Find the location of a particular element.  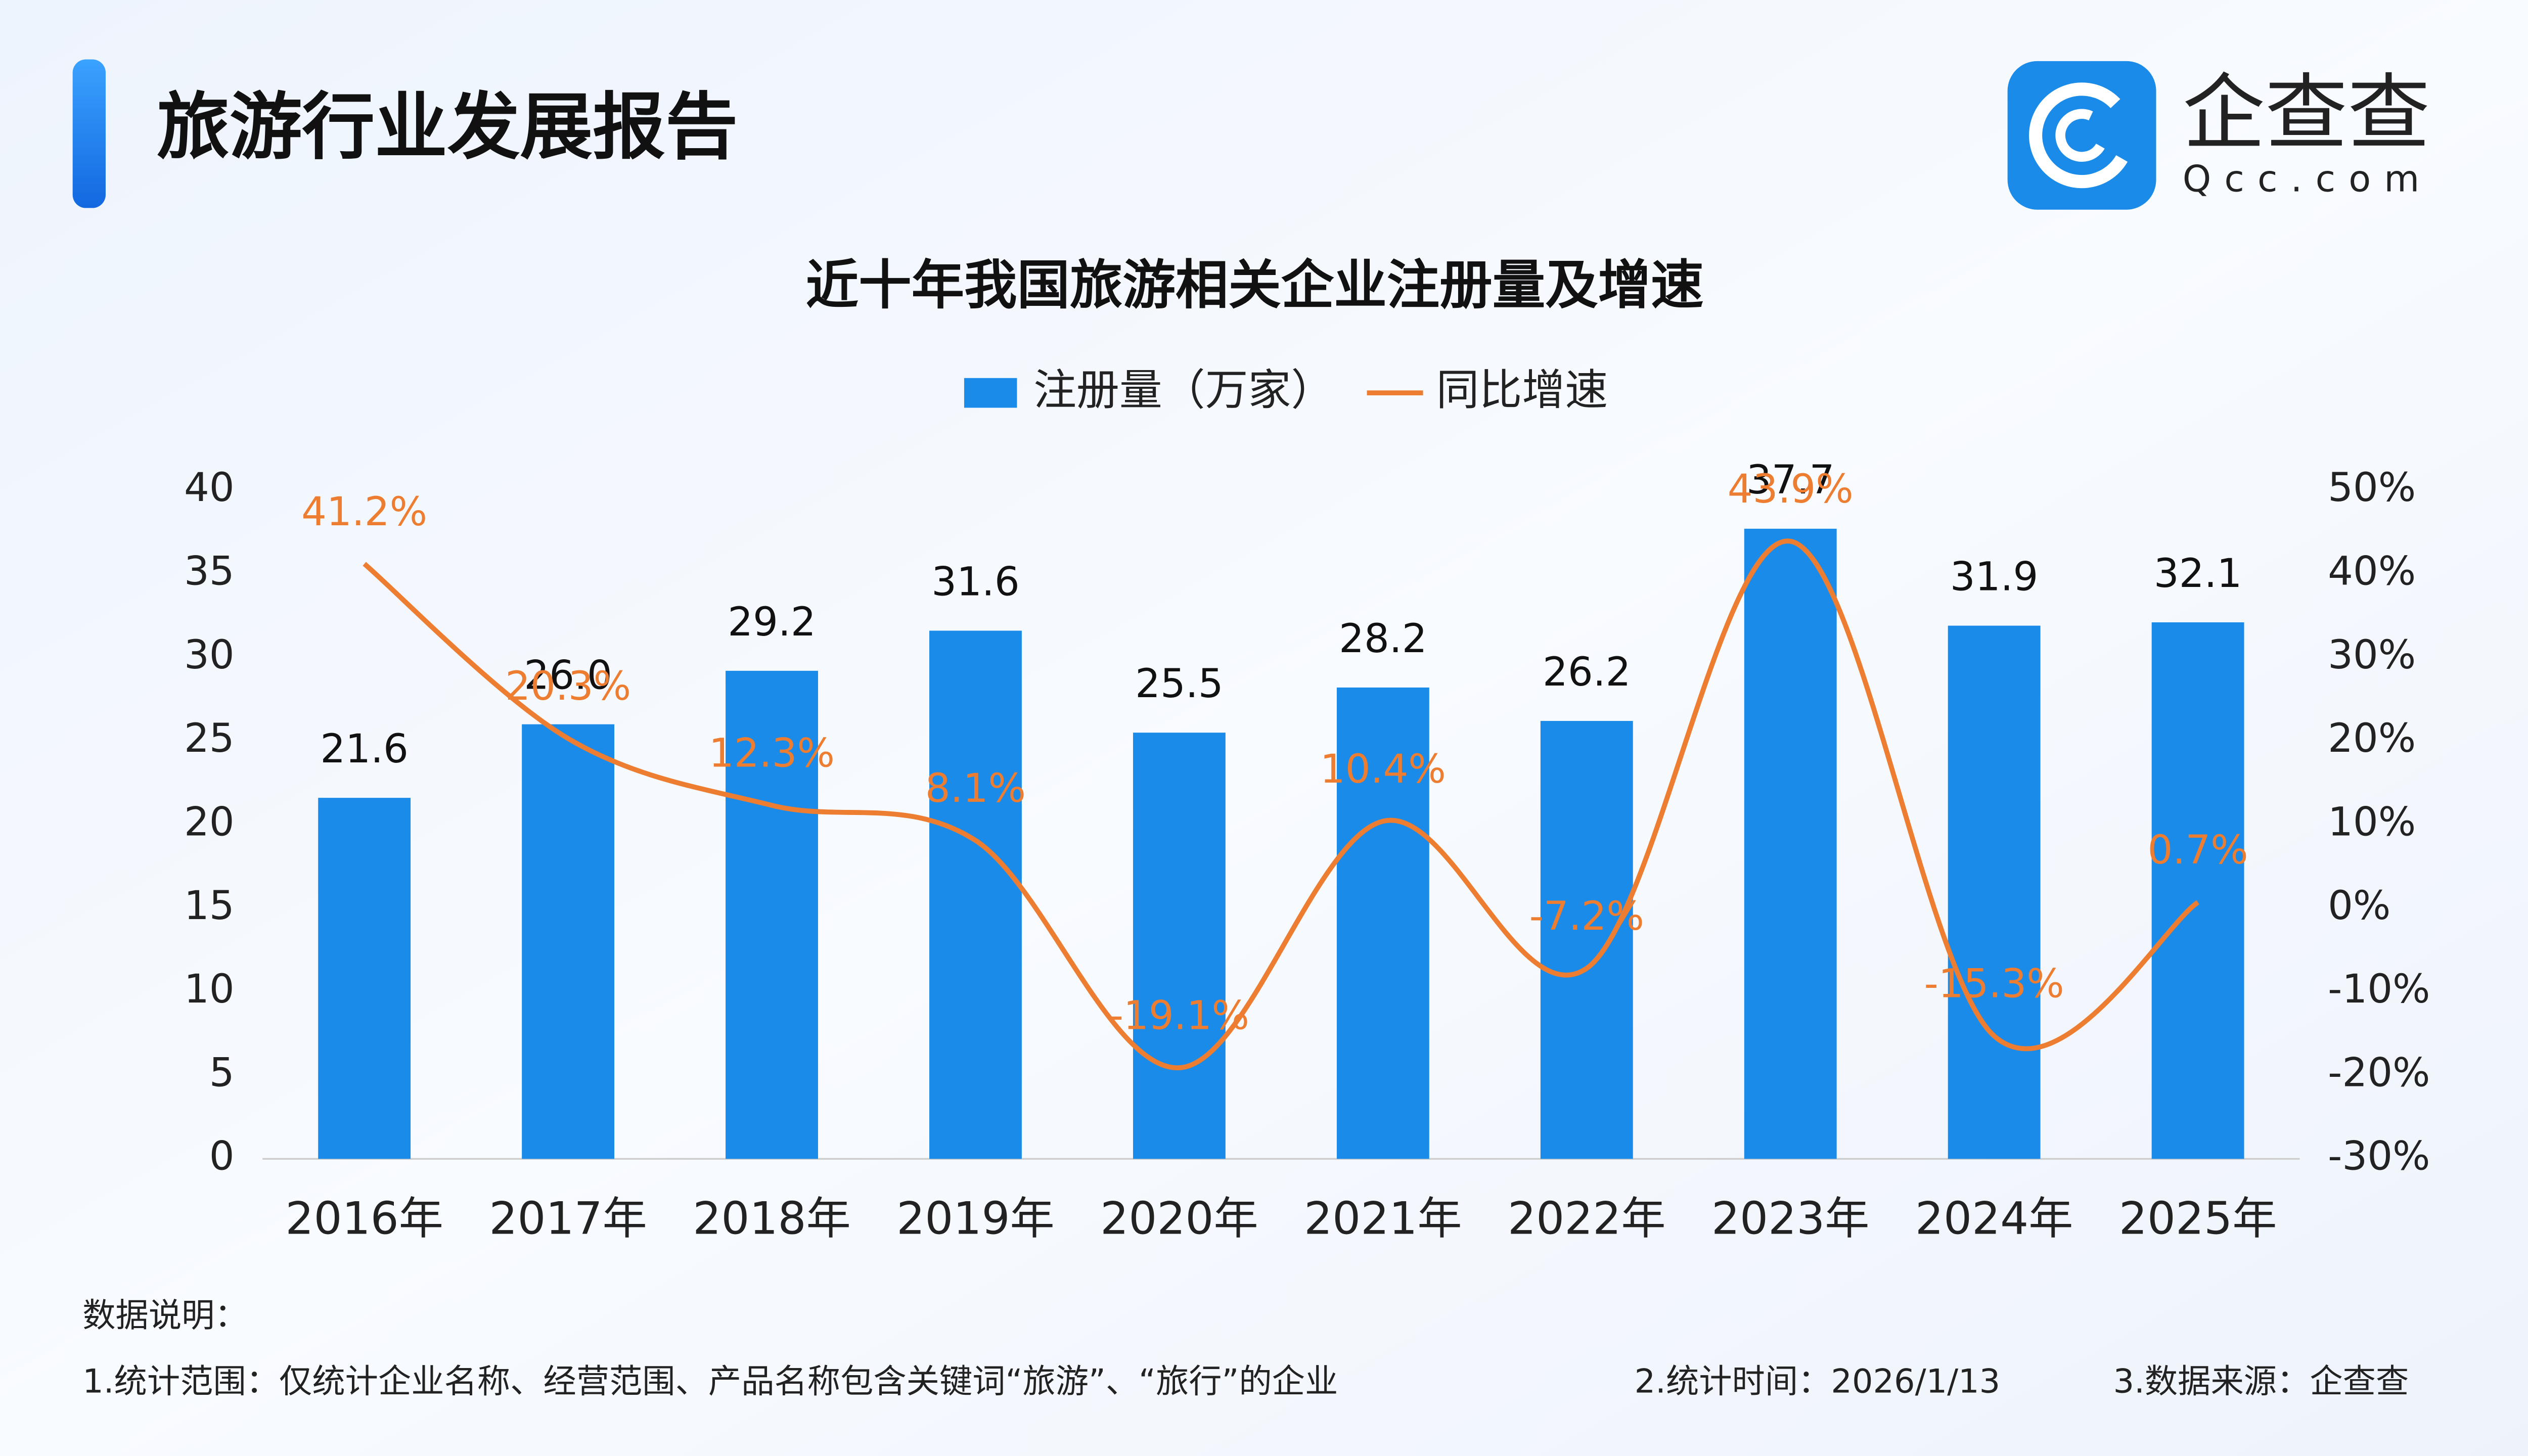

data-label: 41.2% is located at coordinates (364, 512).